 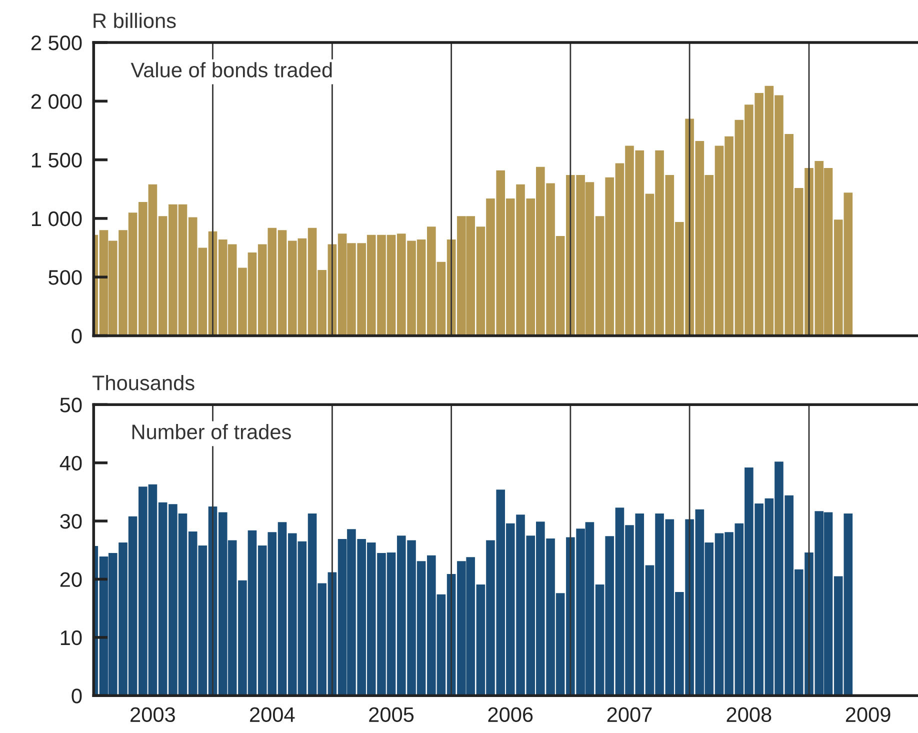 I want to click on text: Number of trades, so click(x=211, y=432).